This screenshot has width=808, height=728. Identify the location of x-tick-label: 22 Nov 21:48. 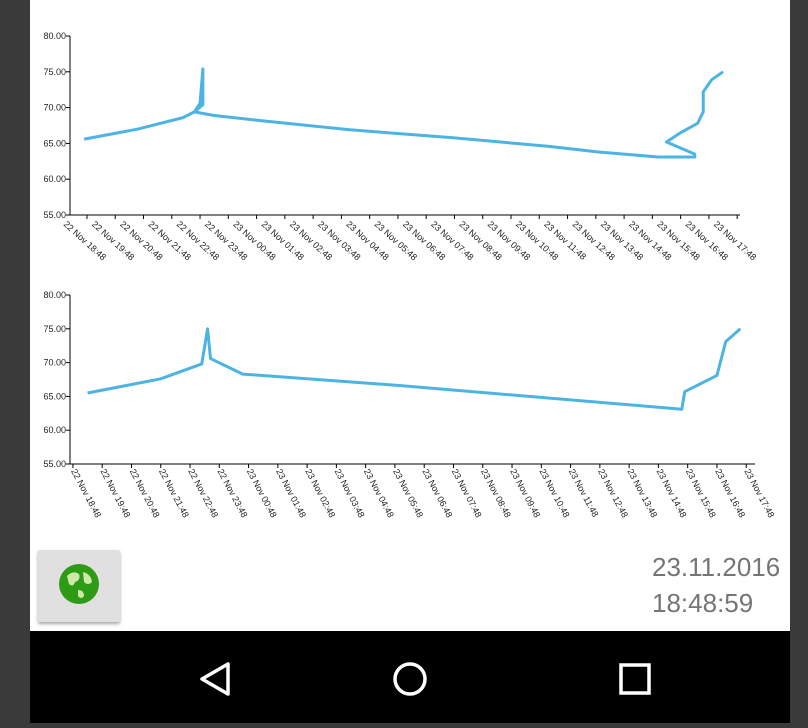
(174, 493).